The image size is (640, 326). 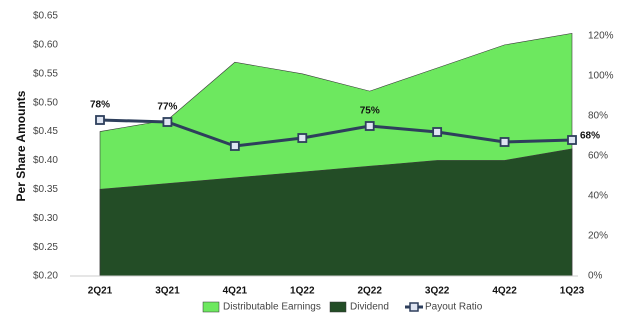 I want to click on legend-label: Distributable Earnings, so click(x=272, y=307).